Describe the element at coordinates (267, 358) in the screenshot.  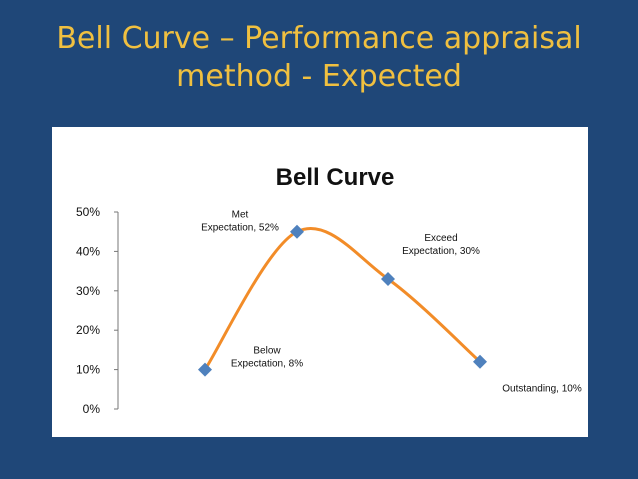
I see `data-label: Below Expectation, 8%` at that location.